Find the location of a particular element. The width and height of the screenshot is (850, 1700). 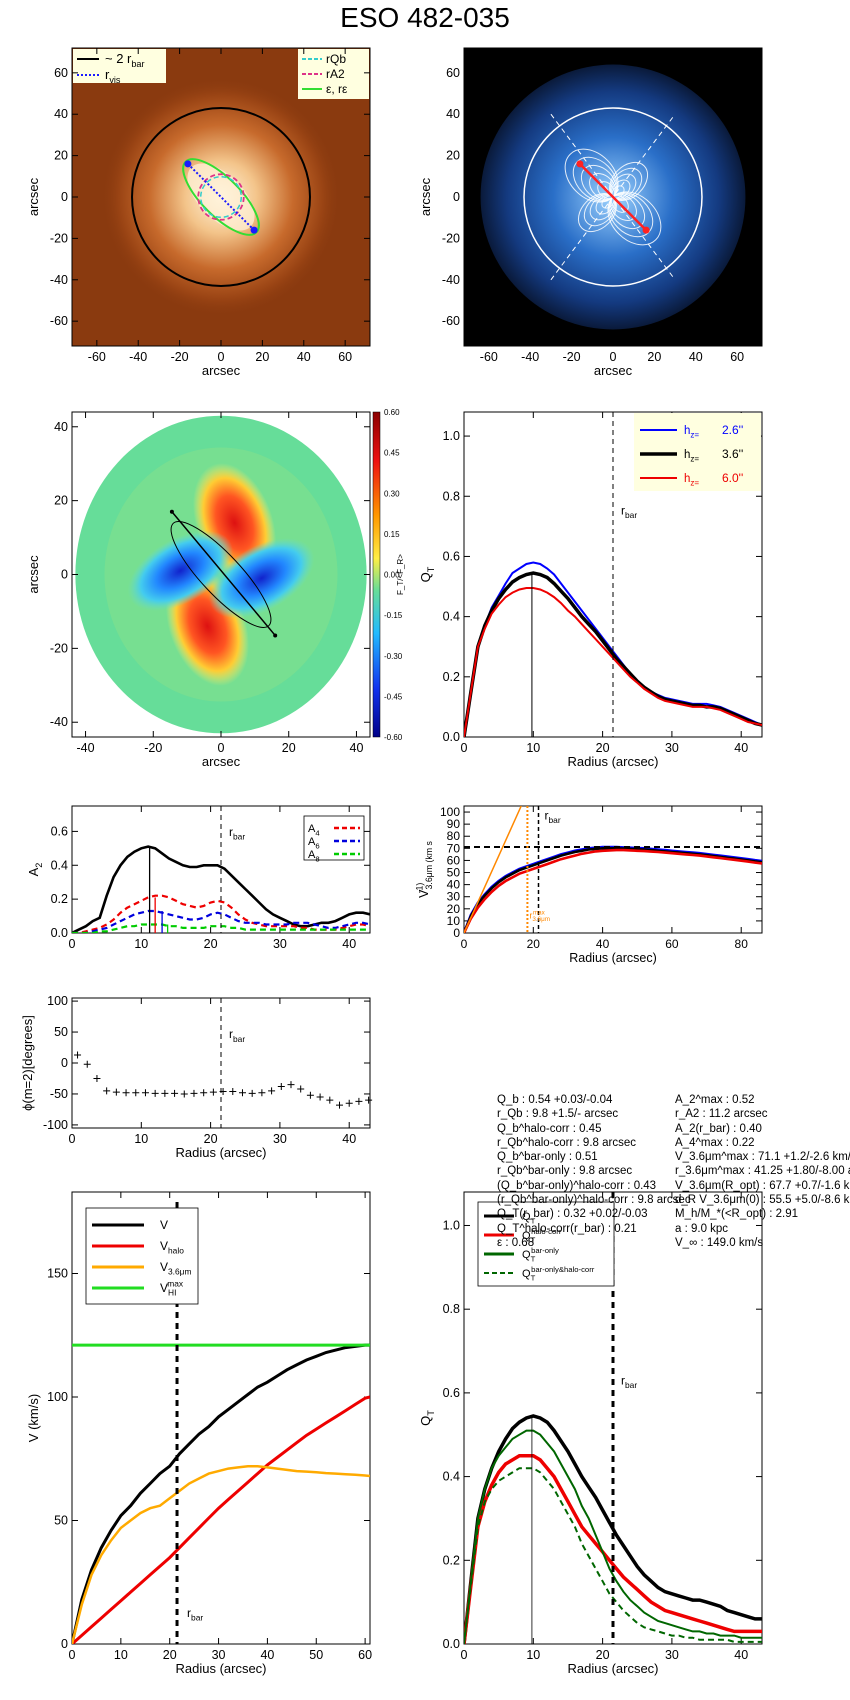

y-tick-label: -50 is located at coordinates (59, 1094).